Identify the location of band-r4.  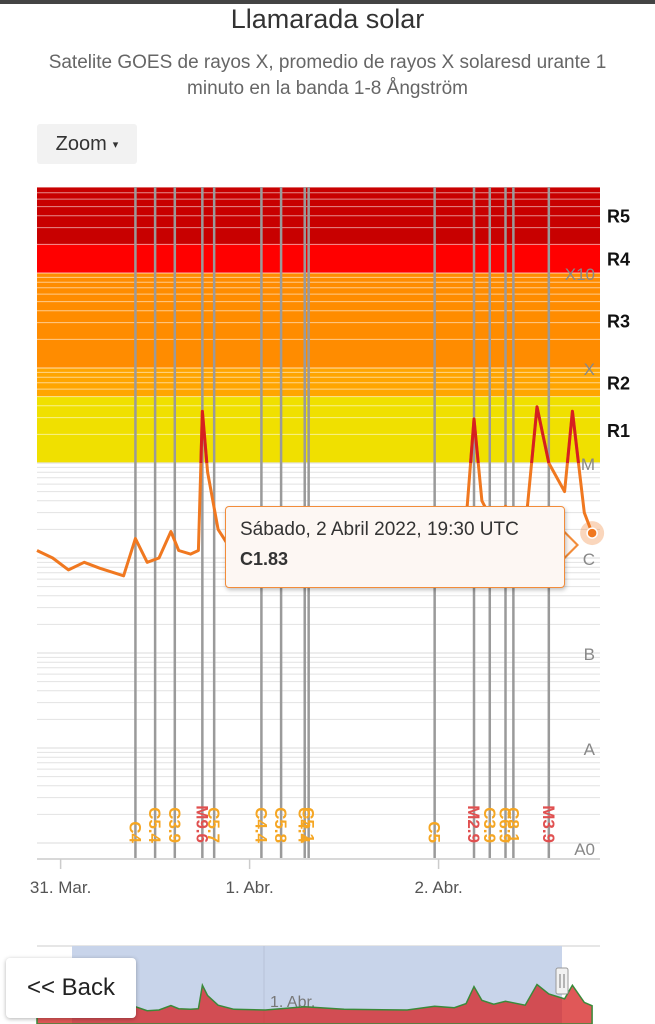
(318, 258).